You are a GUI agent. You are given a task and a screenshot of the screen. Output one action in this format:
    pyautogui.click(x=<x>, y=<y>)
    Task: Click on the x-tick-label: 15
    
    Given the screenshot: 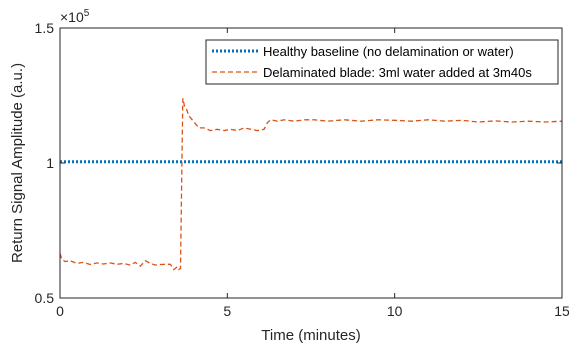 What is the action you would take?
    pyautogui.click(x=561, y=311)
    